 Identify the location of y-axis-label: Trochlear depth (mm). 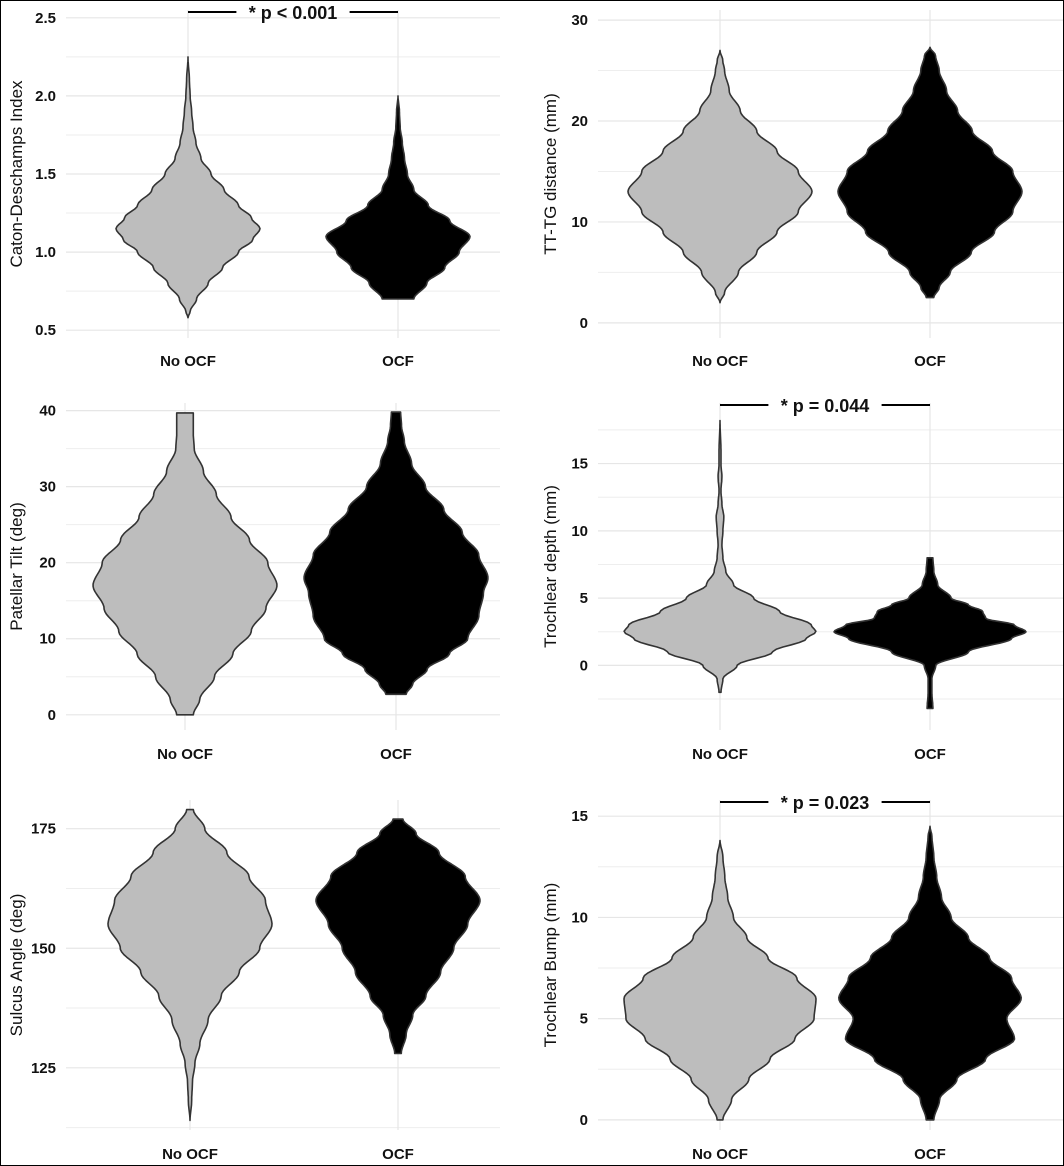
(550, 566).